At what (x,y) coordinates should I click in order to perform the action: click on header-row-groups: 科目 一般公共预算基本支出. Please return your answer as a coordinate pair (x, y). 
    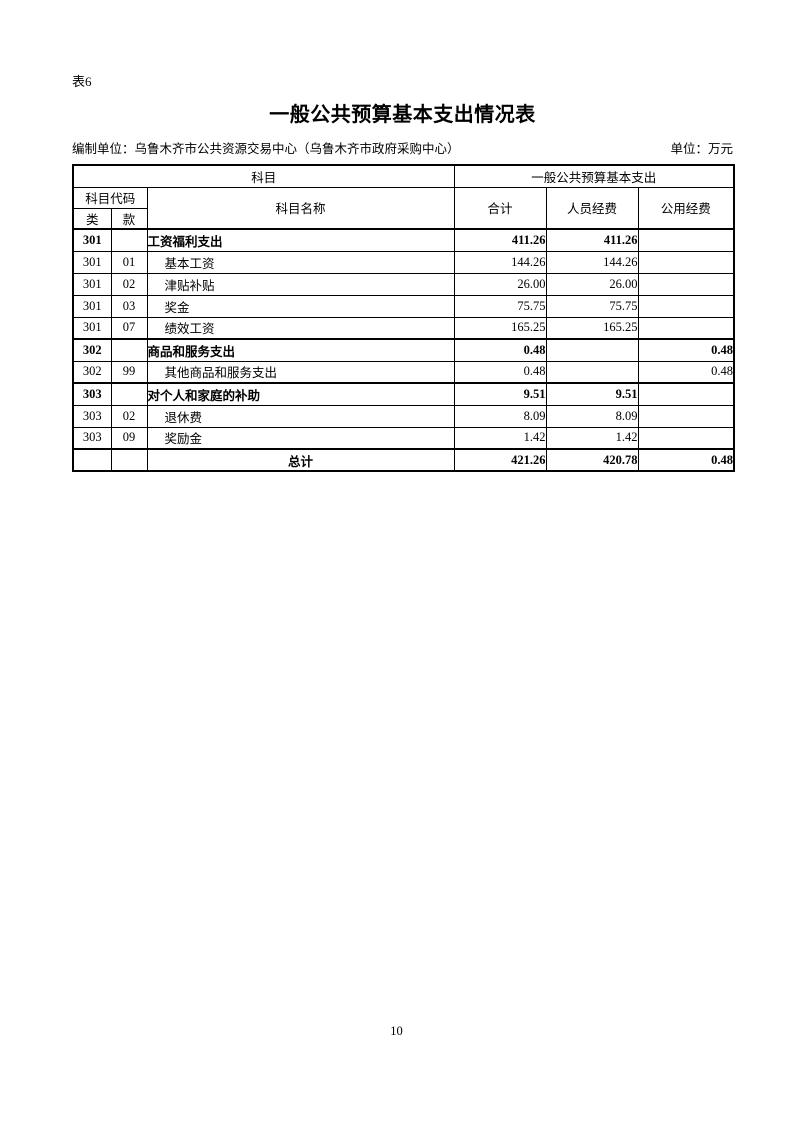
    Looking at the image, I should click on (403, 176).